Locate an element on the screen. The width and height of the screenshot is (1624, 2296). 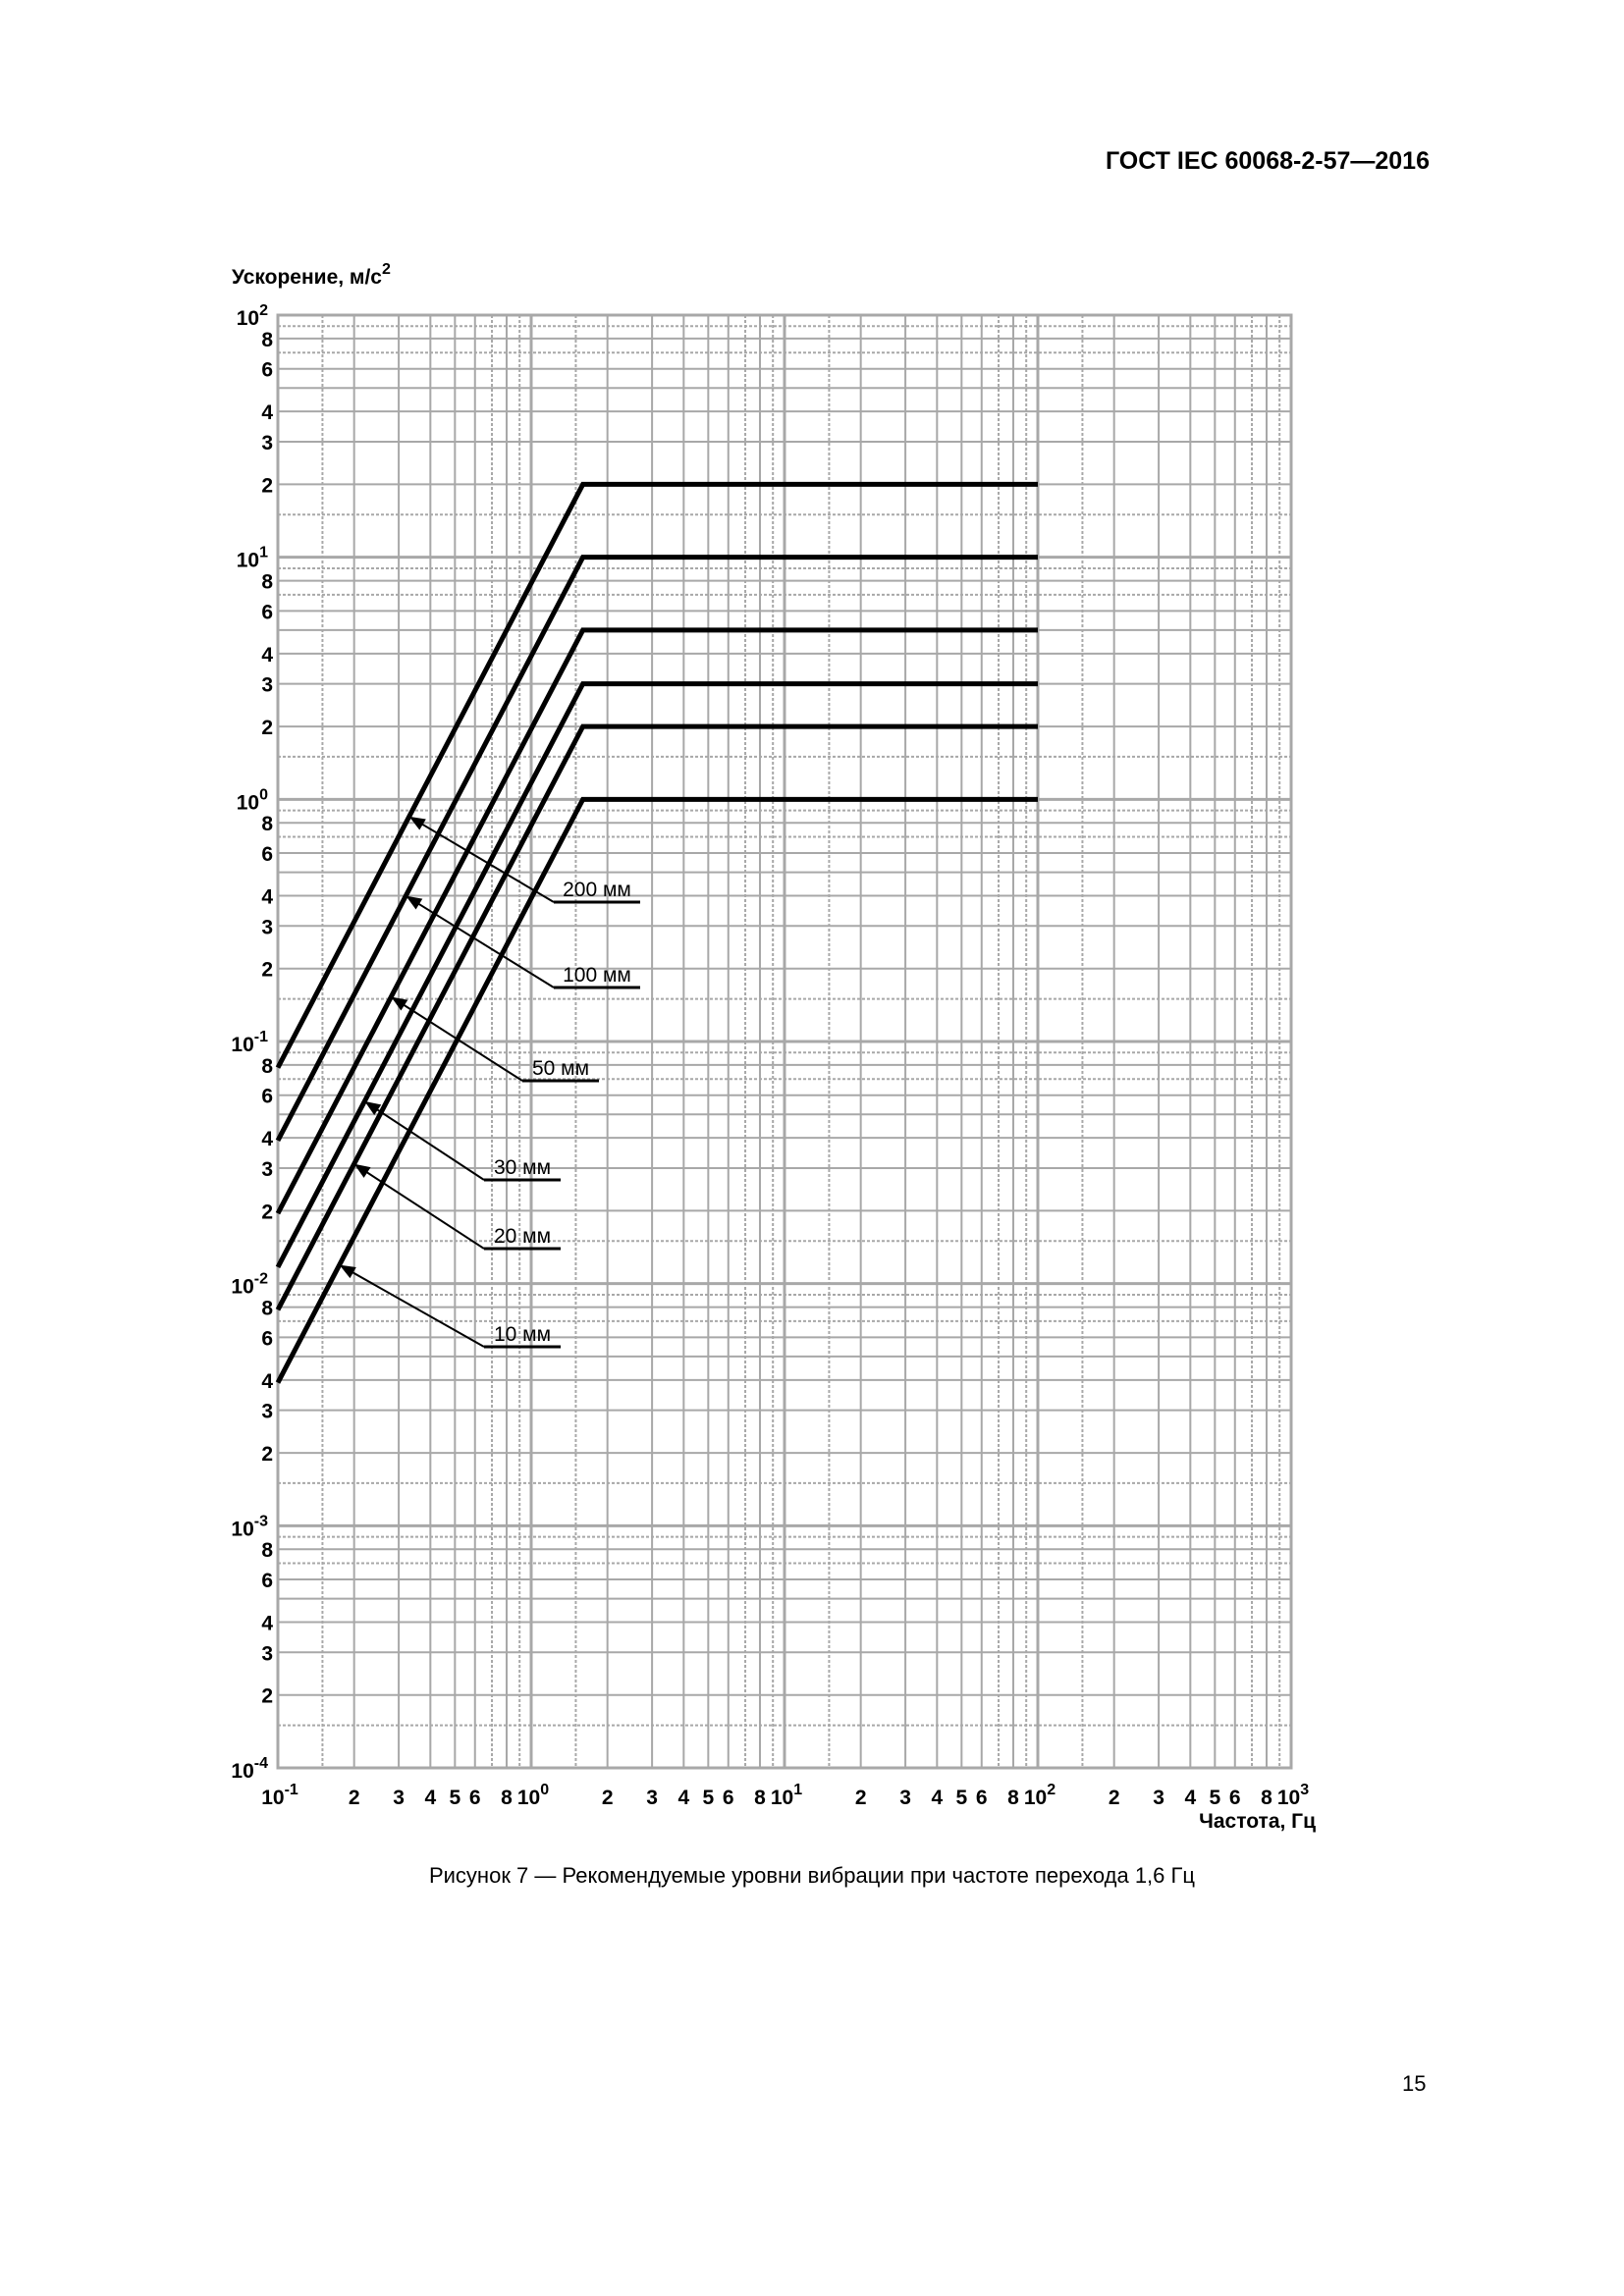
series-label: 200 мм is located at coordinates (597, 890).